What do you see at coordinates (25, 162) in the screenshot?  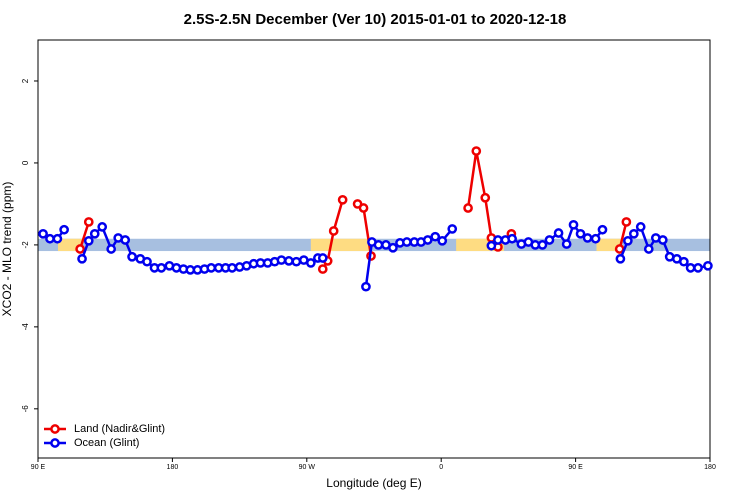 I see `y-tick-label: 0` at bounding box center [25, 162].